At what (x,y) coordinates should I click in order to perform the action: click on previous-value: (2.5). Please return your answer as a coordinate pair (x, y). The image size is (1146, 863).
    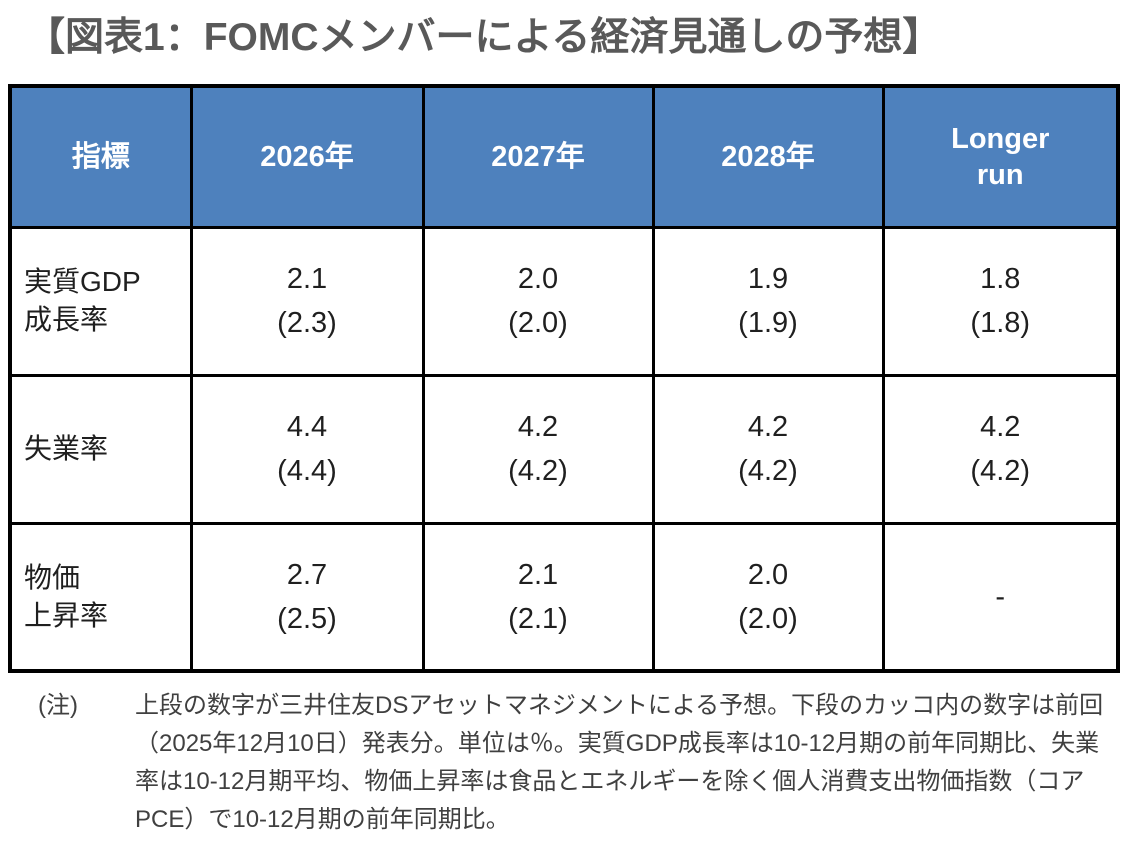
    Looking at the image, I should click on (307, 618).